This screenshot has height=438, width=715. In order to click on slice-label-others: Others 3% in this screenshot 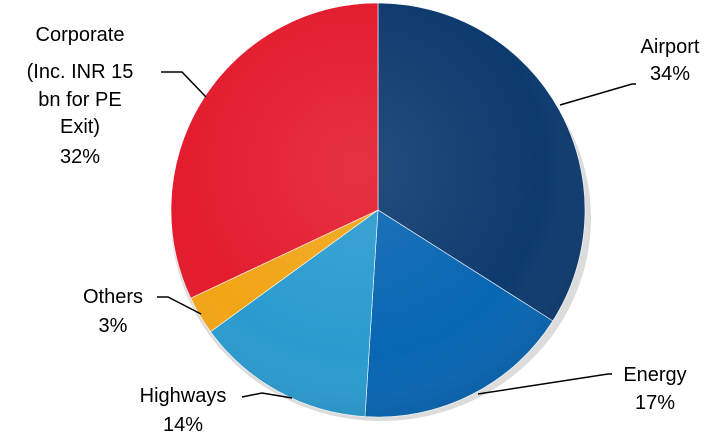, I will do `click(113, 311)`.